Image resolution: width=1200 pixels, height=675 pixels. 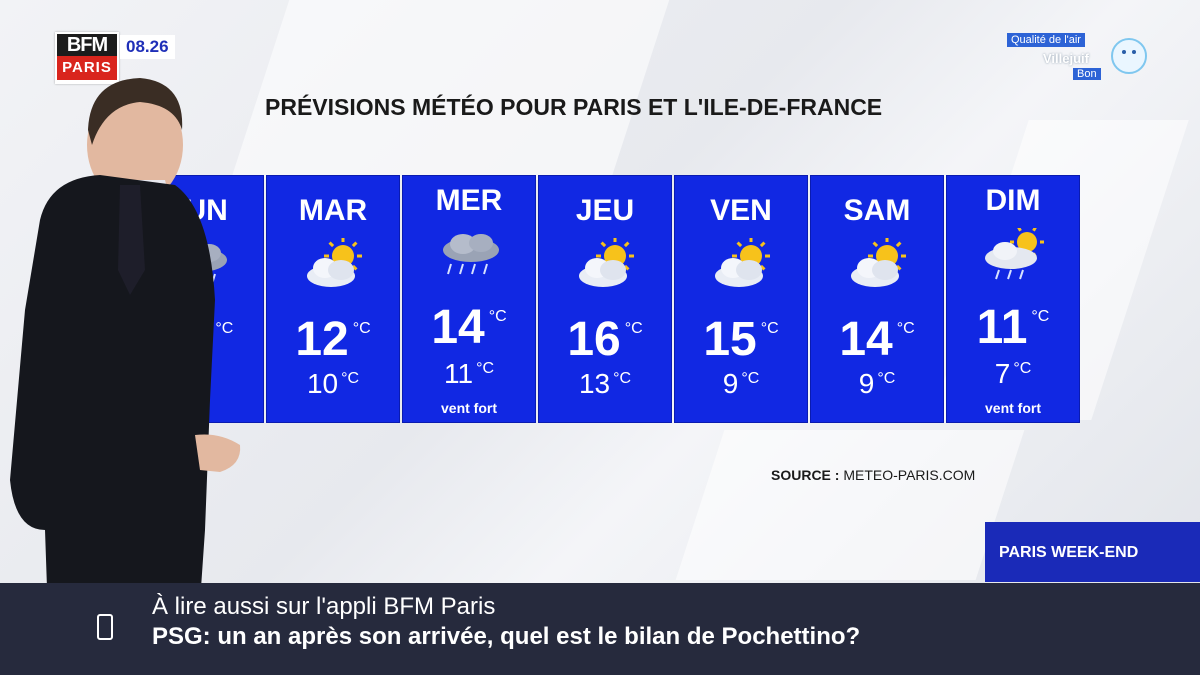 I want to click on air-quality-label: Qualité de l'air, so click(x=1046, y=40).